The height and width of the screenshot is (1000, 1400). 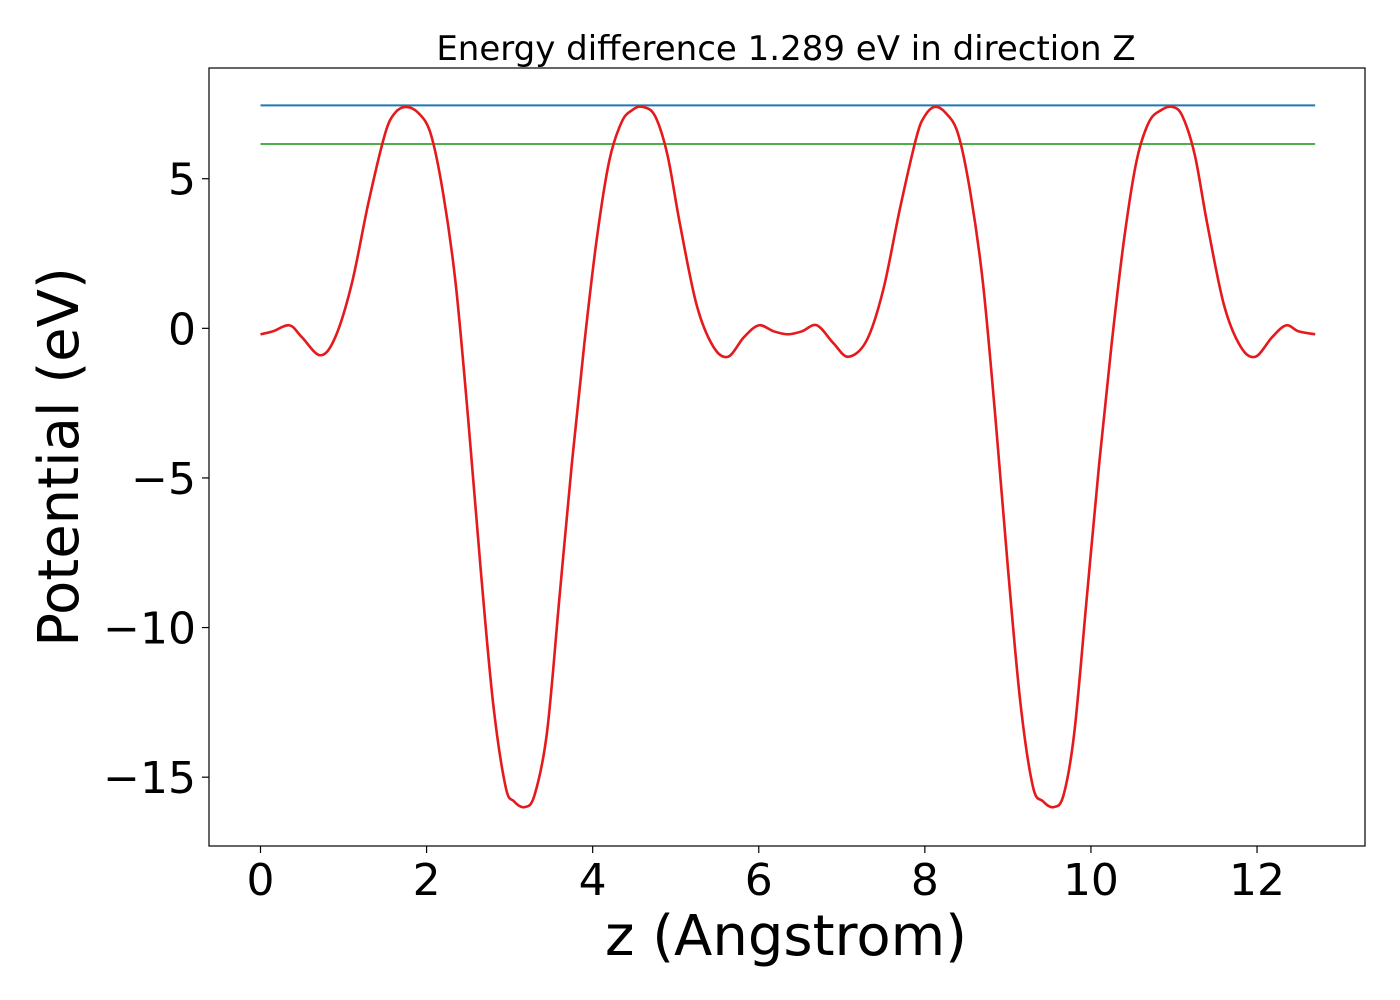 I want to click on y-tick-label: 0, so click(x=182, y=329).